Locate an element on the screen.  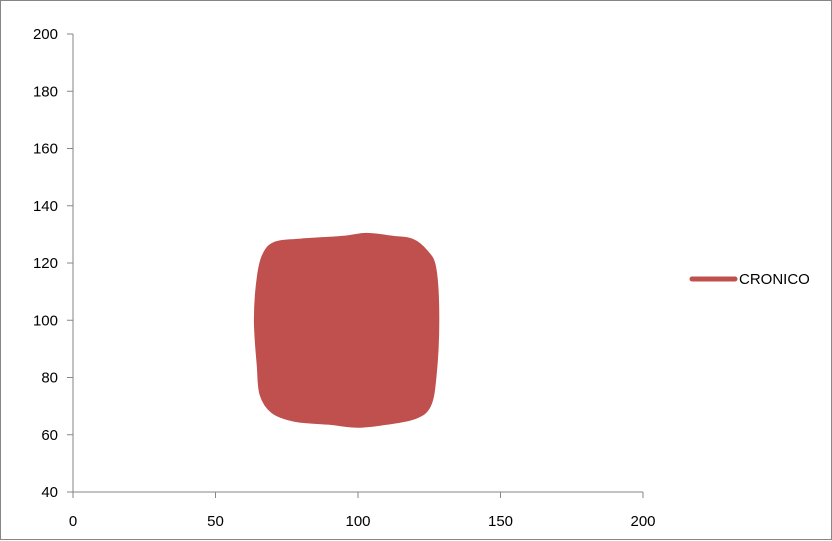
legend: CRONICO is located at coordinates (749, 279).